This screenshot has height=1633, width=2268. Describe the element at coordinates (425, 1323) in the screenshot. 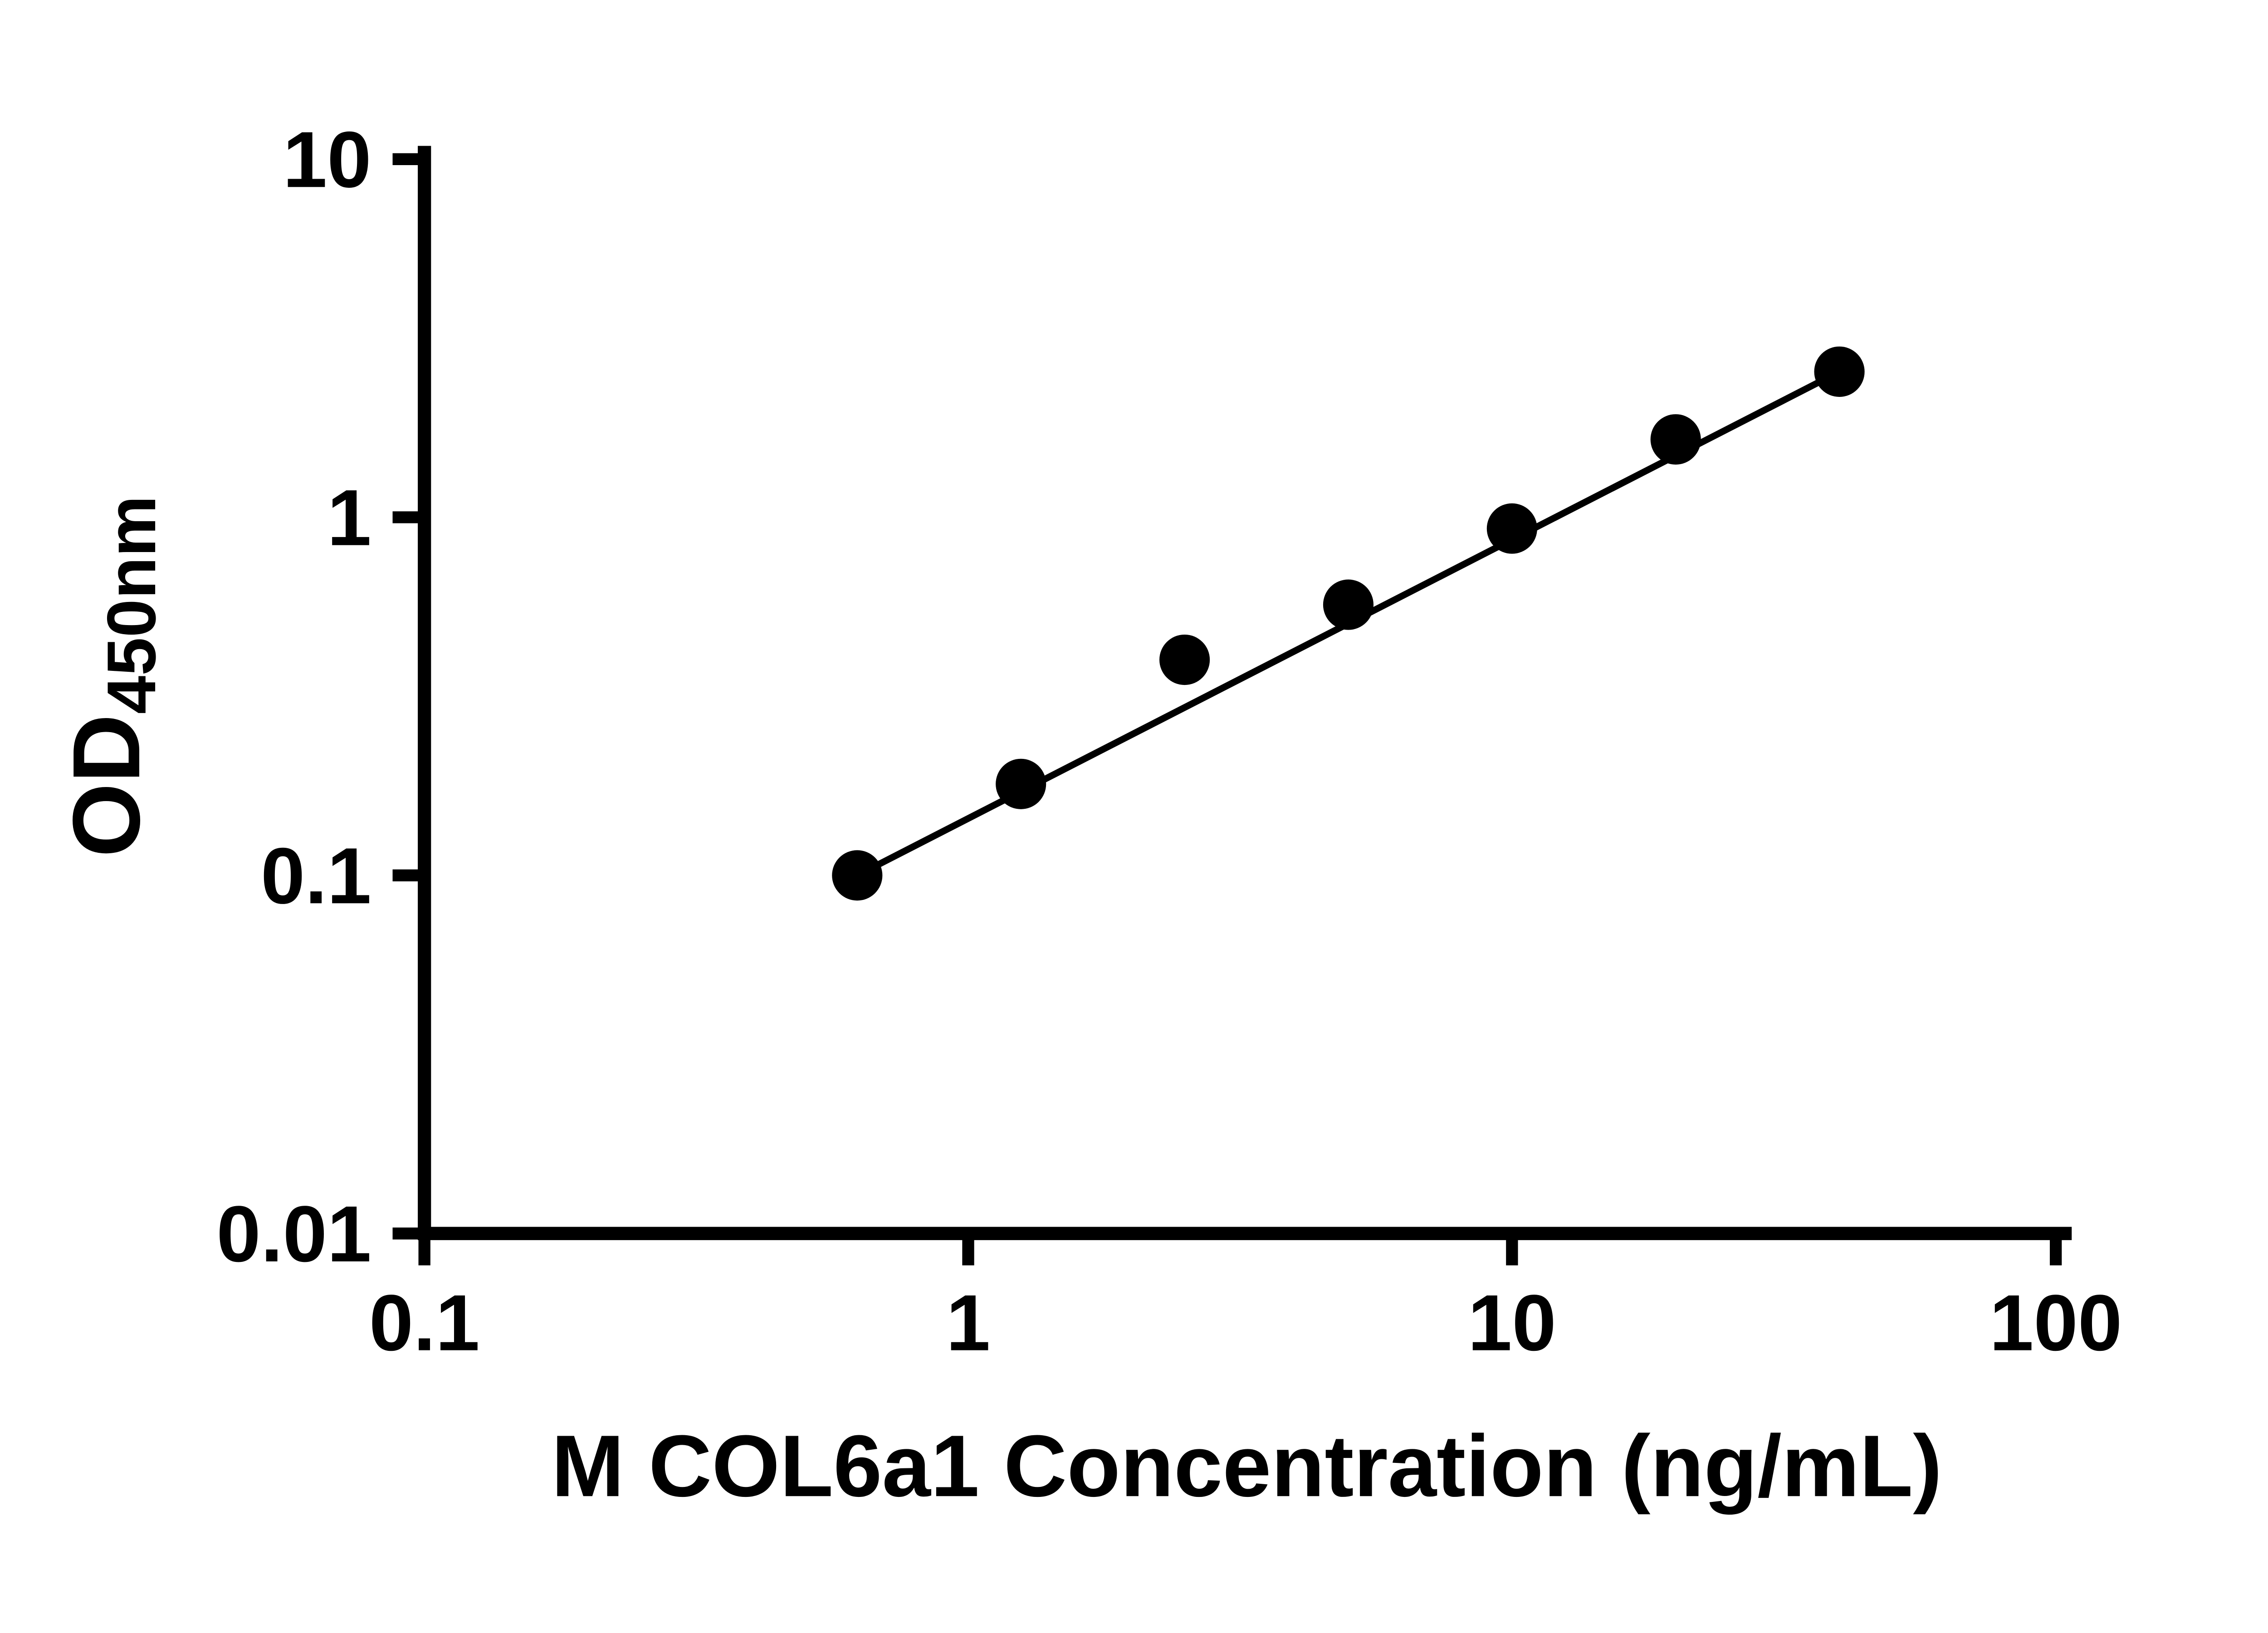

I see `x-tick-label: 0.1` at that location.